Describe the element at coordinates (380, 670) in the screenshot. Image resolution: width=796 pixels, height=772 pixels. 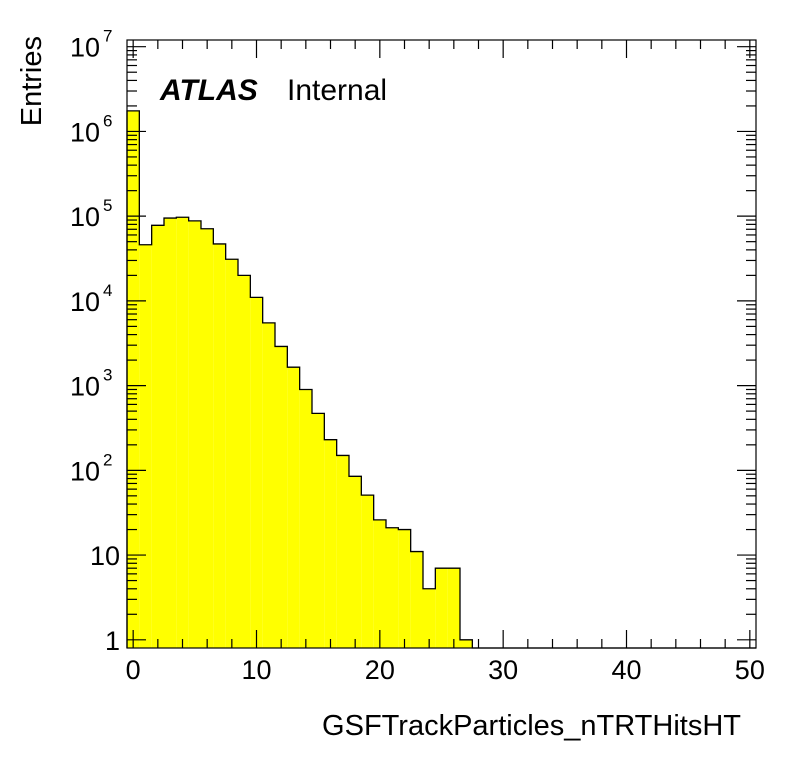
I see `x-tick-label: 20` at that location.